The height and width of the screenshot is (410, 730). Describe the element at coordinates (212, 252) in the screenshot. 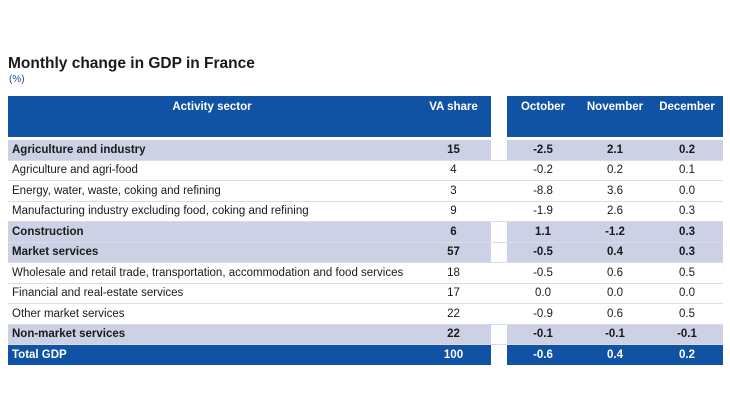

I see `row-label: Market services` at that location.